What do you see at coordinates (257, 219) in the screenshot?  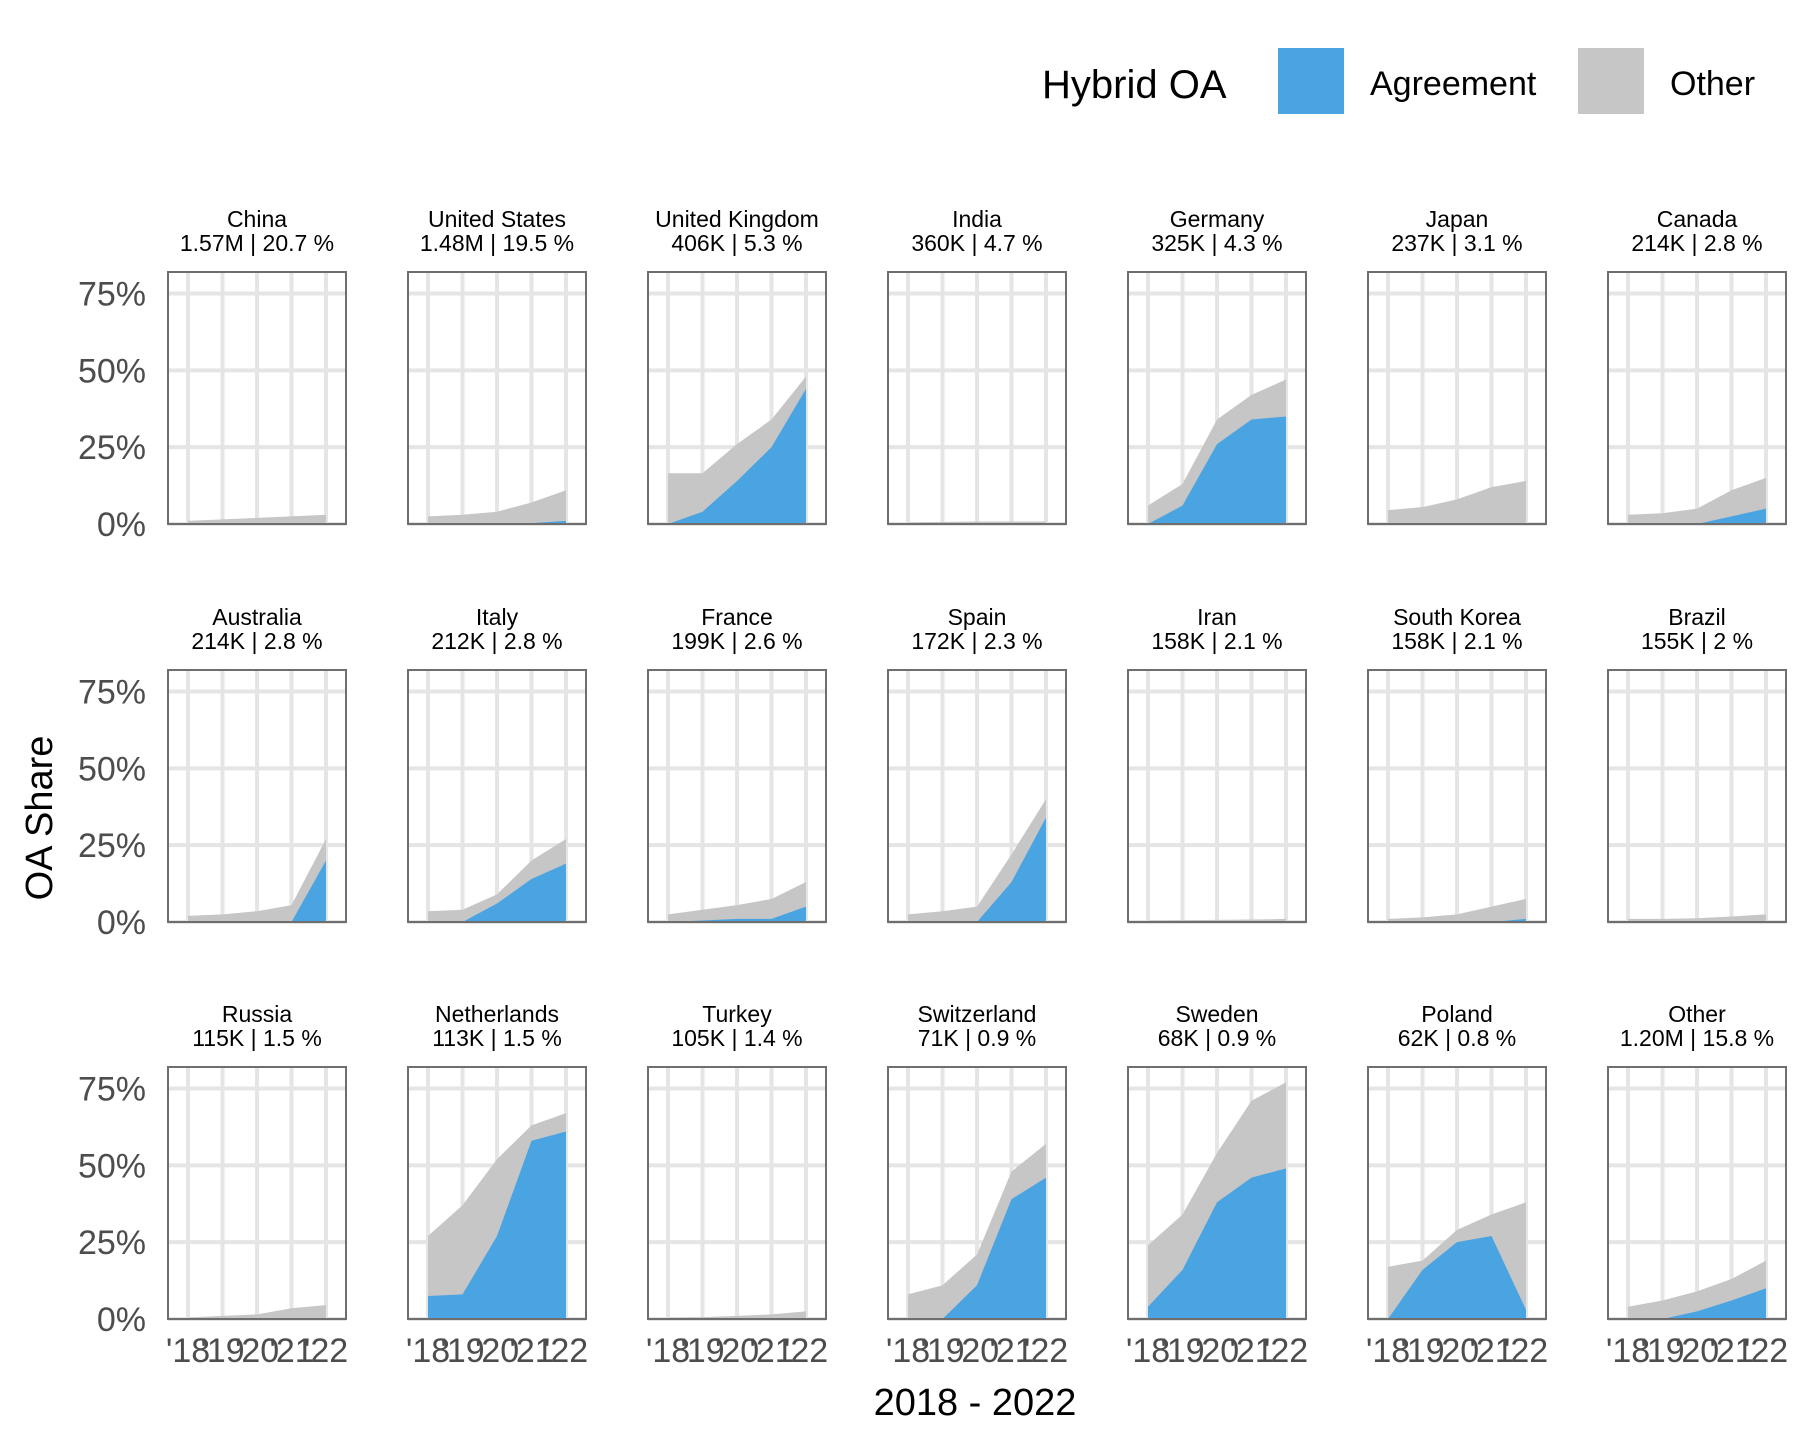 I see `panel-title: China` at bounding box center [257, 219].